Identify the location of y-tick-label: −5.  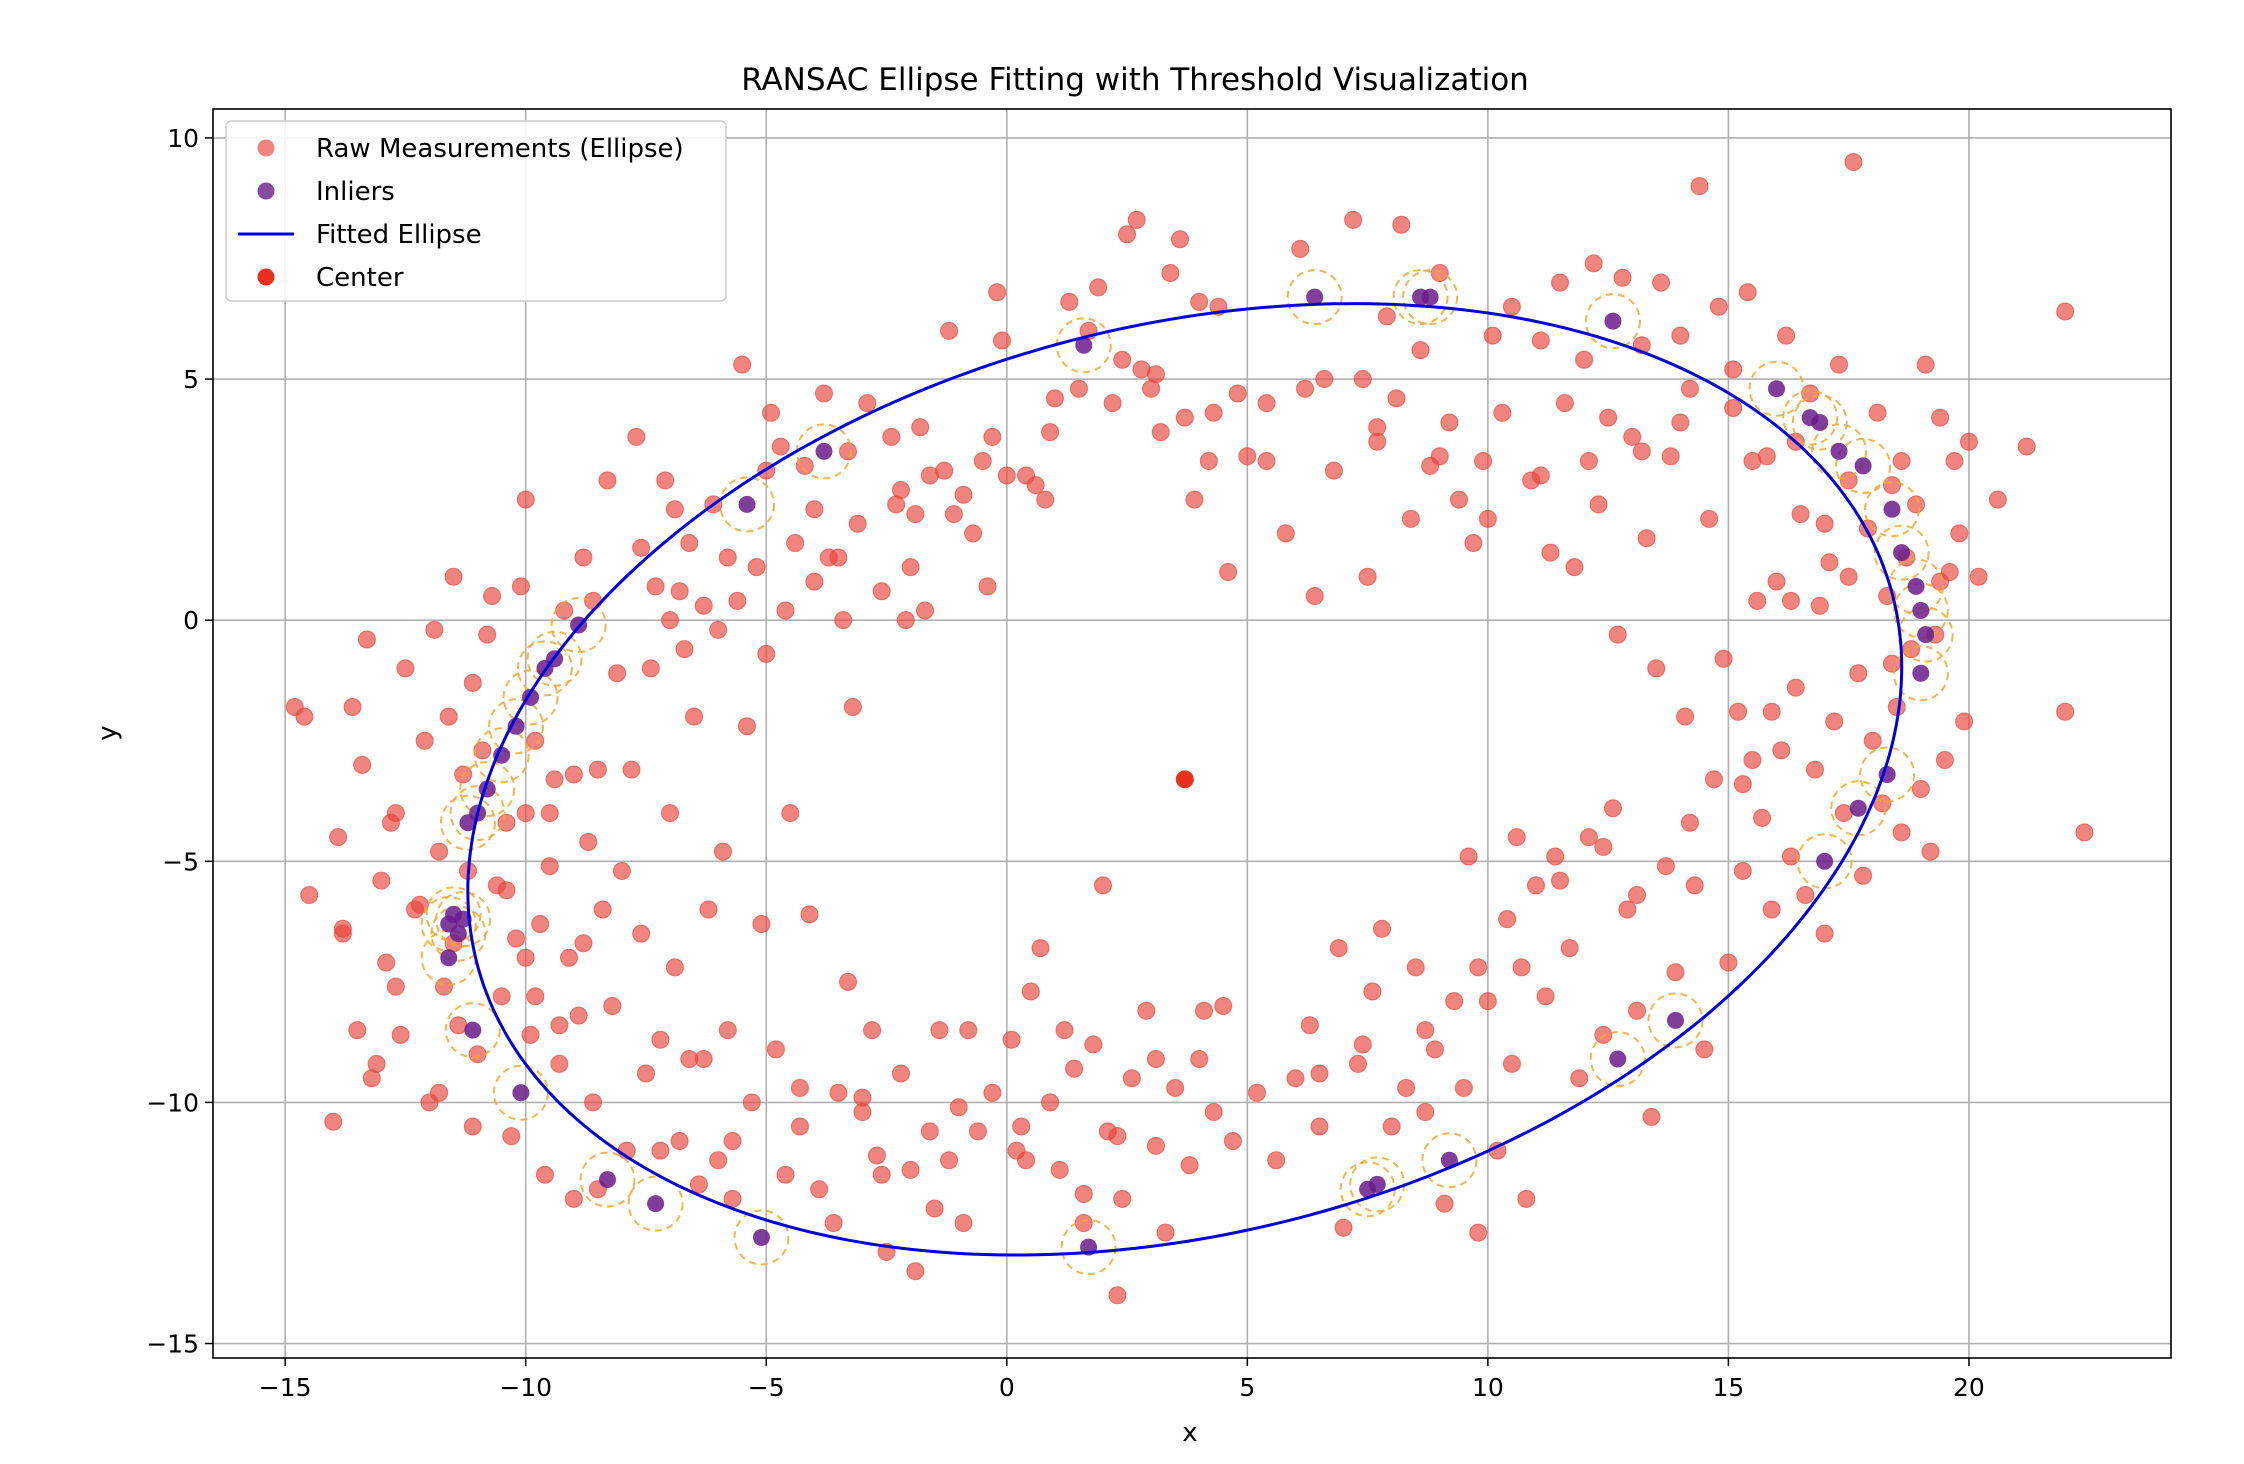
(180, 861).